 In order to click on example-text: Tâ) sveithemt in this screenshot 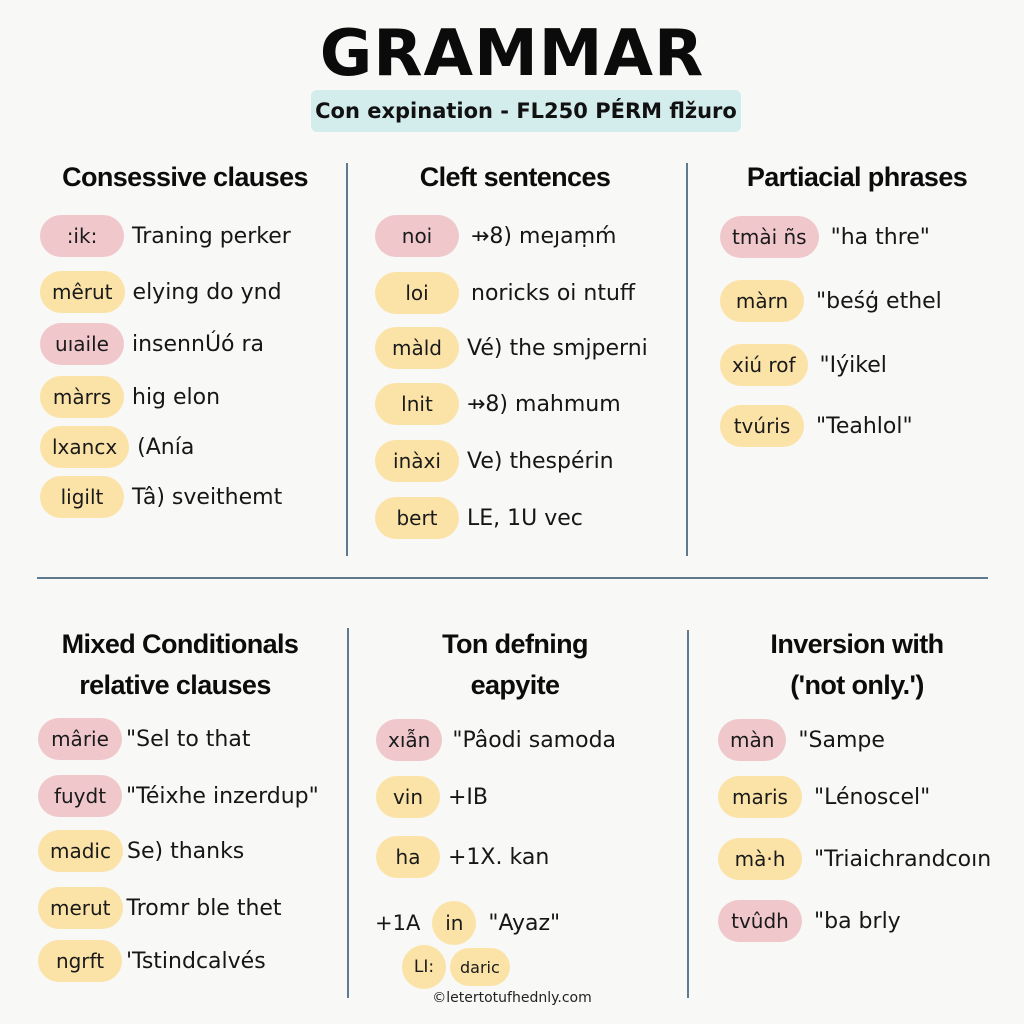, I will do `click(207, 497)`.